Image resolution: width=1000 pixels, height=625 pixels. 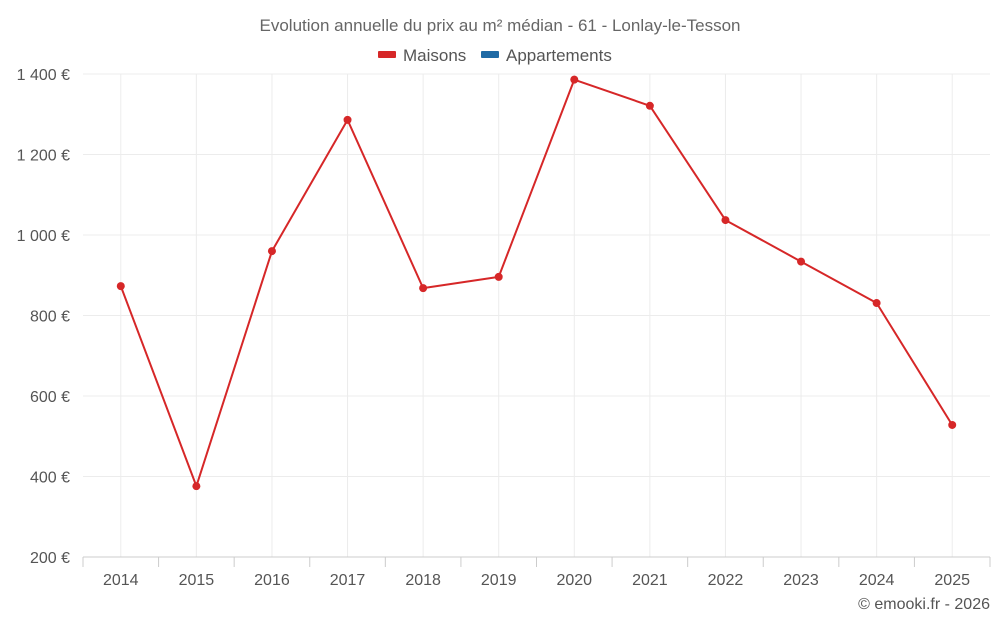 What do you see at coordinates (423, 580) in the screenshot?
I see `x-tick-label: 2018` at bounding box center [423, 580].